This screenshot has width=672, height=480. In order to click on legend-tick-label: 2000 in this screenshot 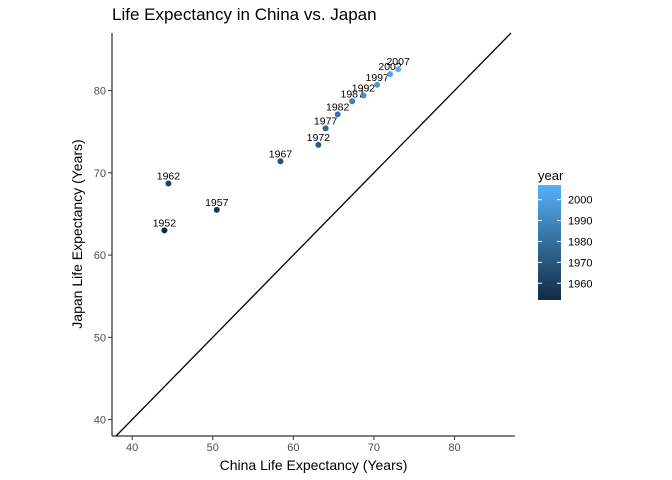, I will do `click(580, 201)`.